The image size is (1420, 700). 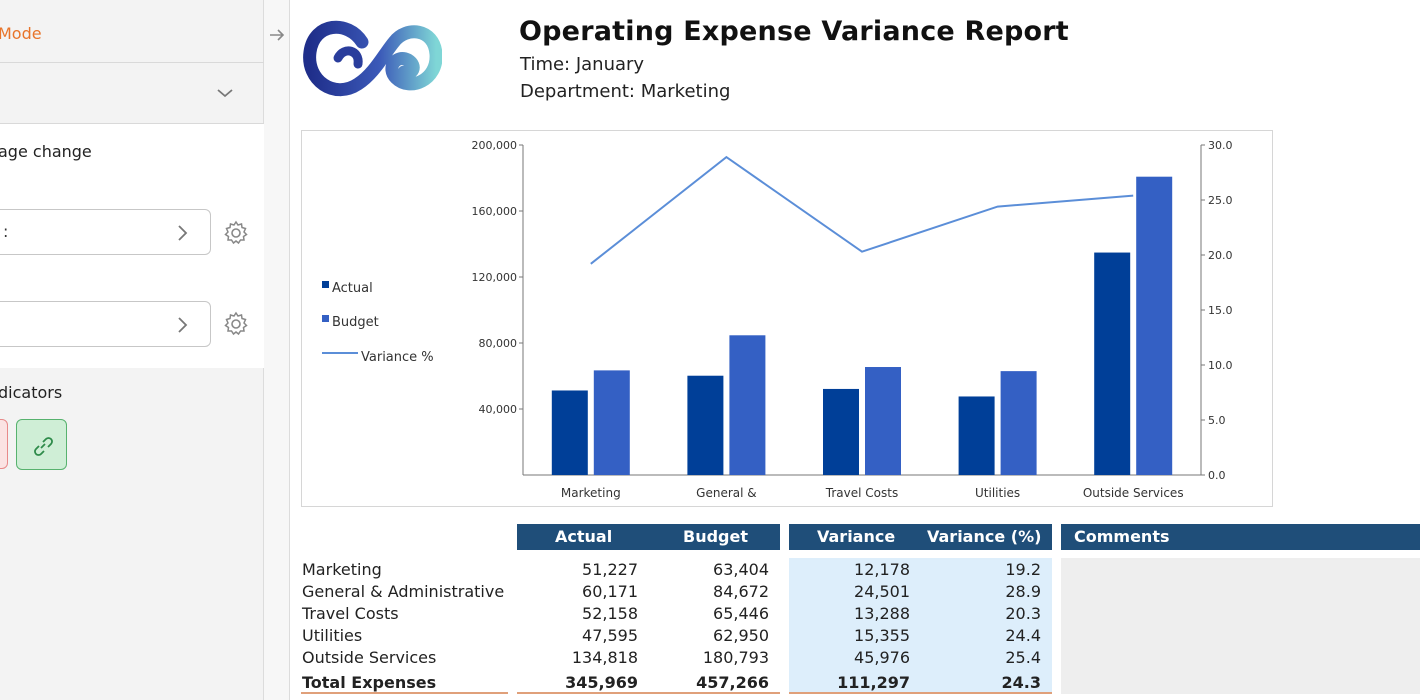 I want to click on total-variance: 111,297, so click(x=873, y=682).